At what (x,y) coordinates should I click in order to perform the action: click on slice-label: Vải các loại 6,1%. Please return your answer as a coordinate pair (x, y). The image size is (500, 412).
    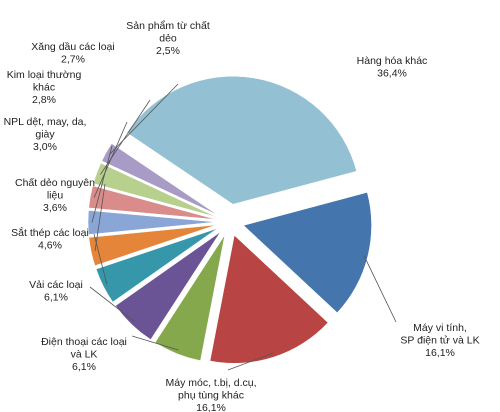
    Looking at the image, I should click on (56, 291).